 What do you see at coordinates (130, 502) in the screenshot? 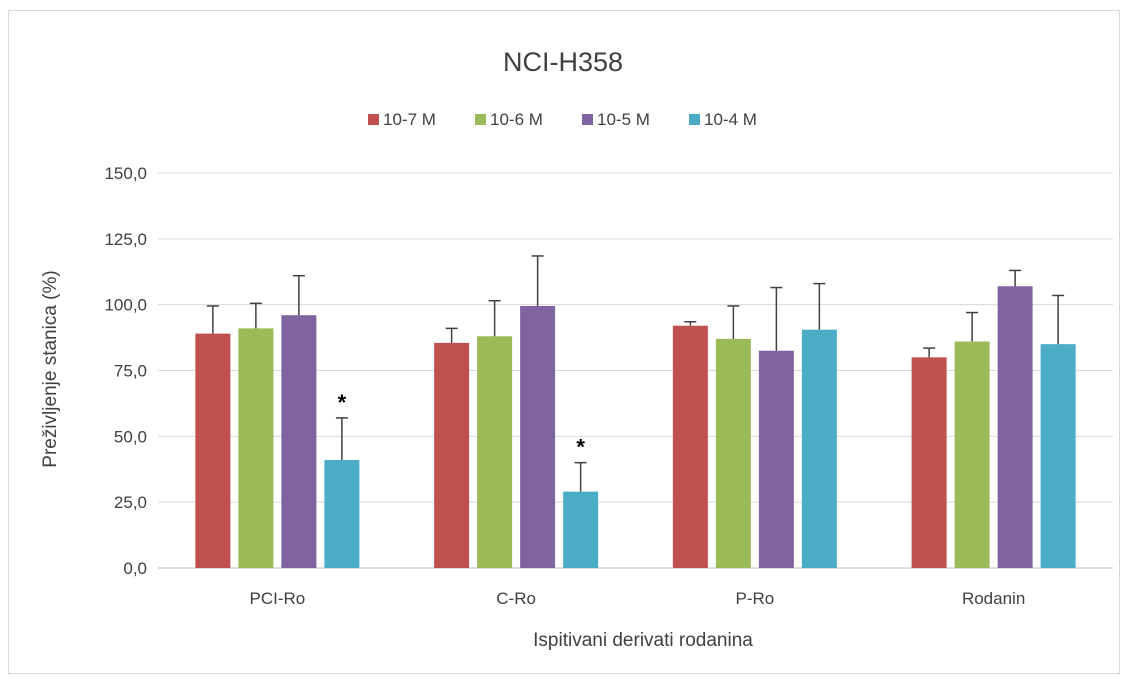
I see `y-tick-label: 25,0` at bounding box center [130, 502].